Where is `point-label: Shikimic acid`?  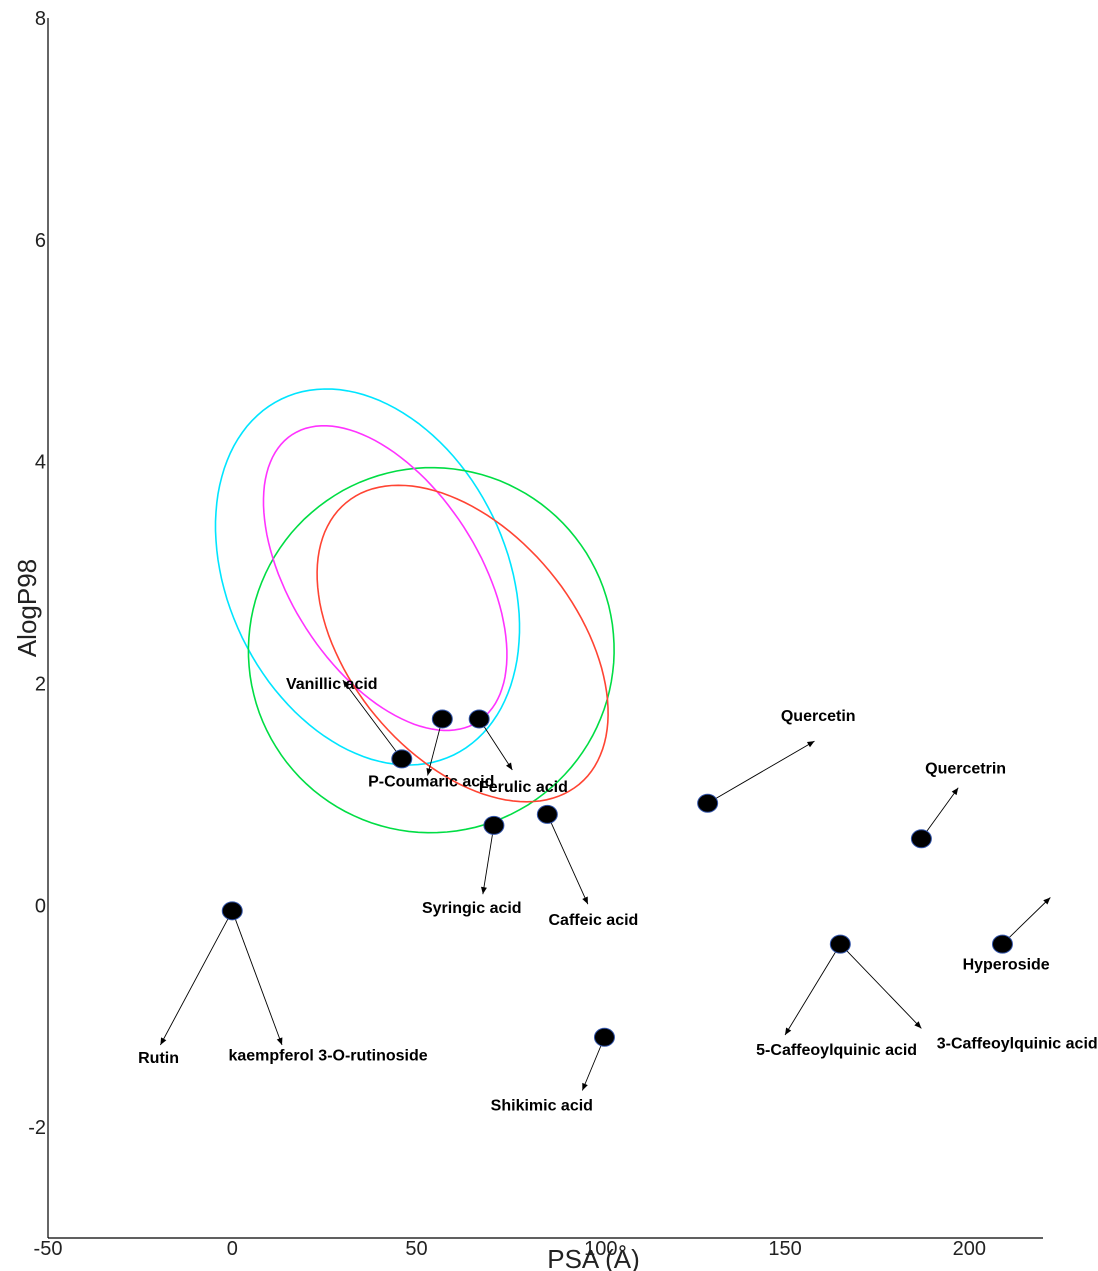
point-label: Shikimic acid is located at coordinates (542, 1105).